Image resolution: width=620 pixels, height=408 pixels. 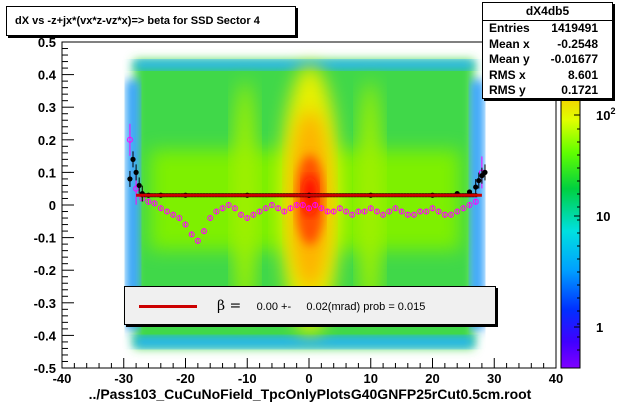 What do you see at coordinates (547, 12) in the screenshot?
I see `stats-name: dX4db5` at bounding box center [547, 12].